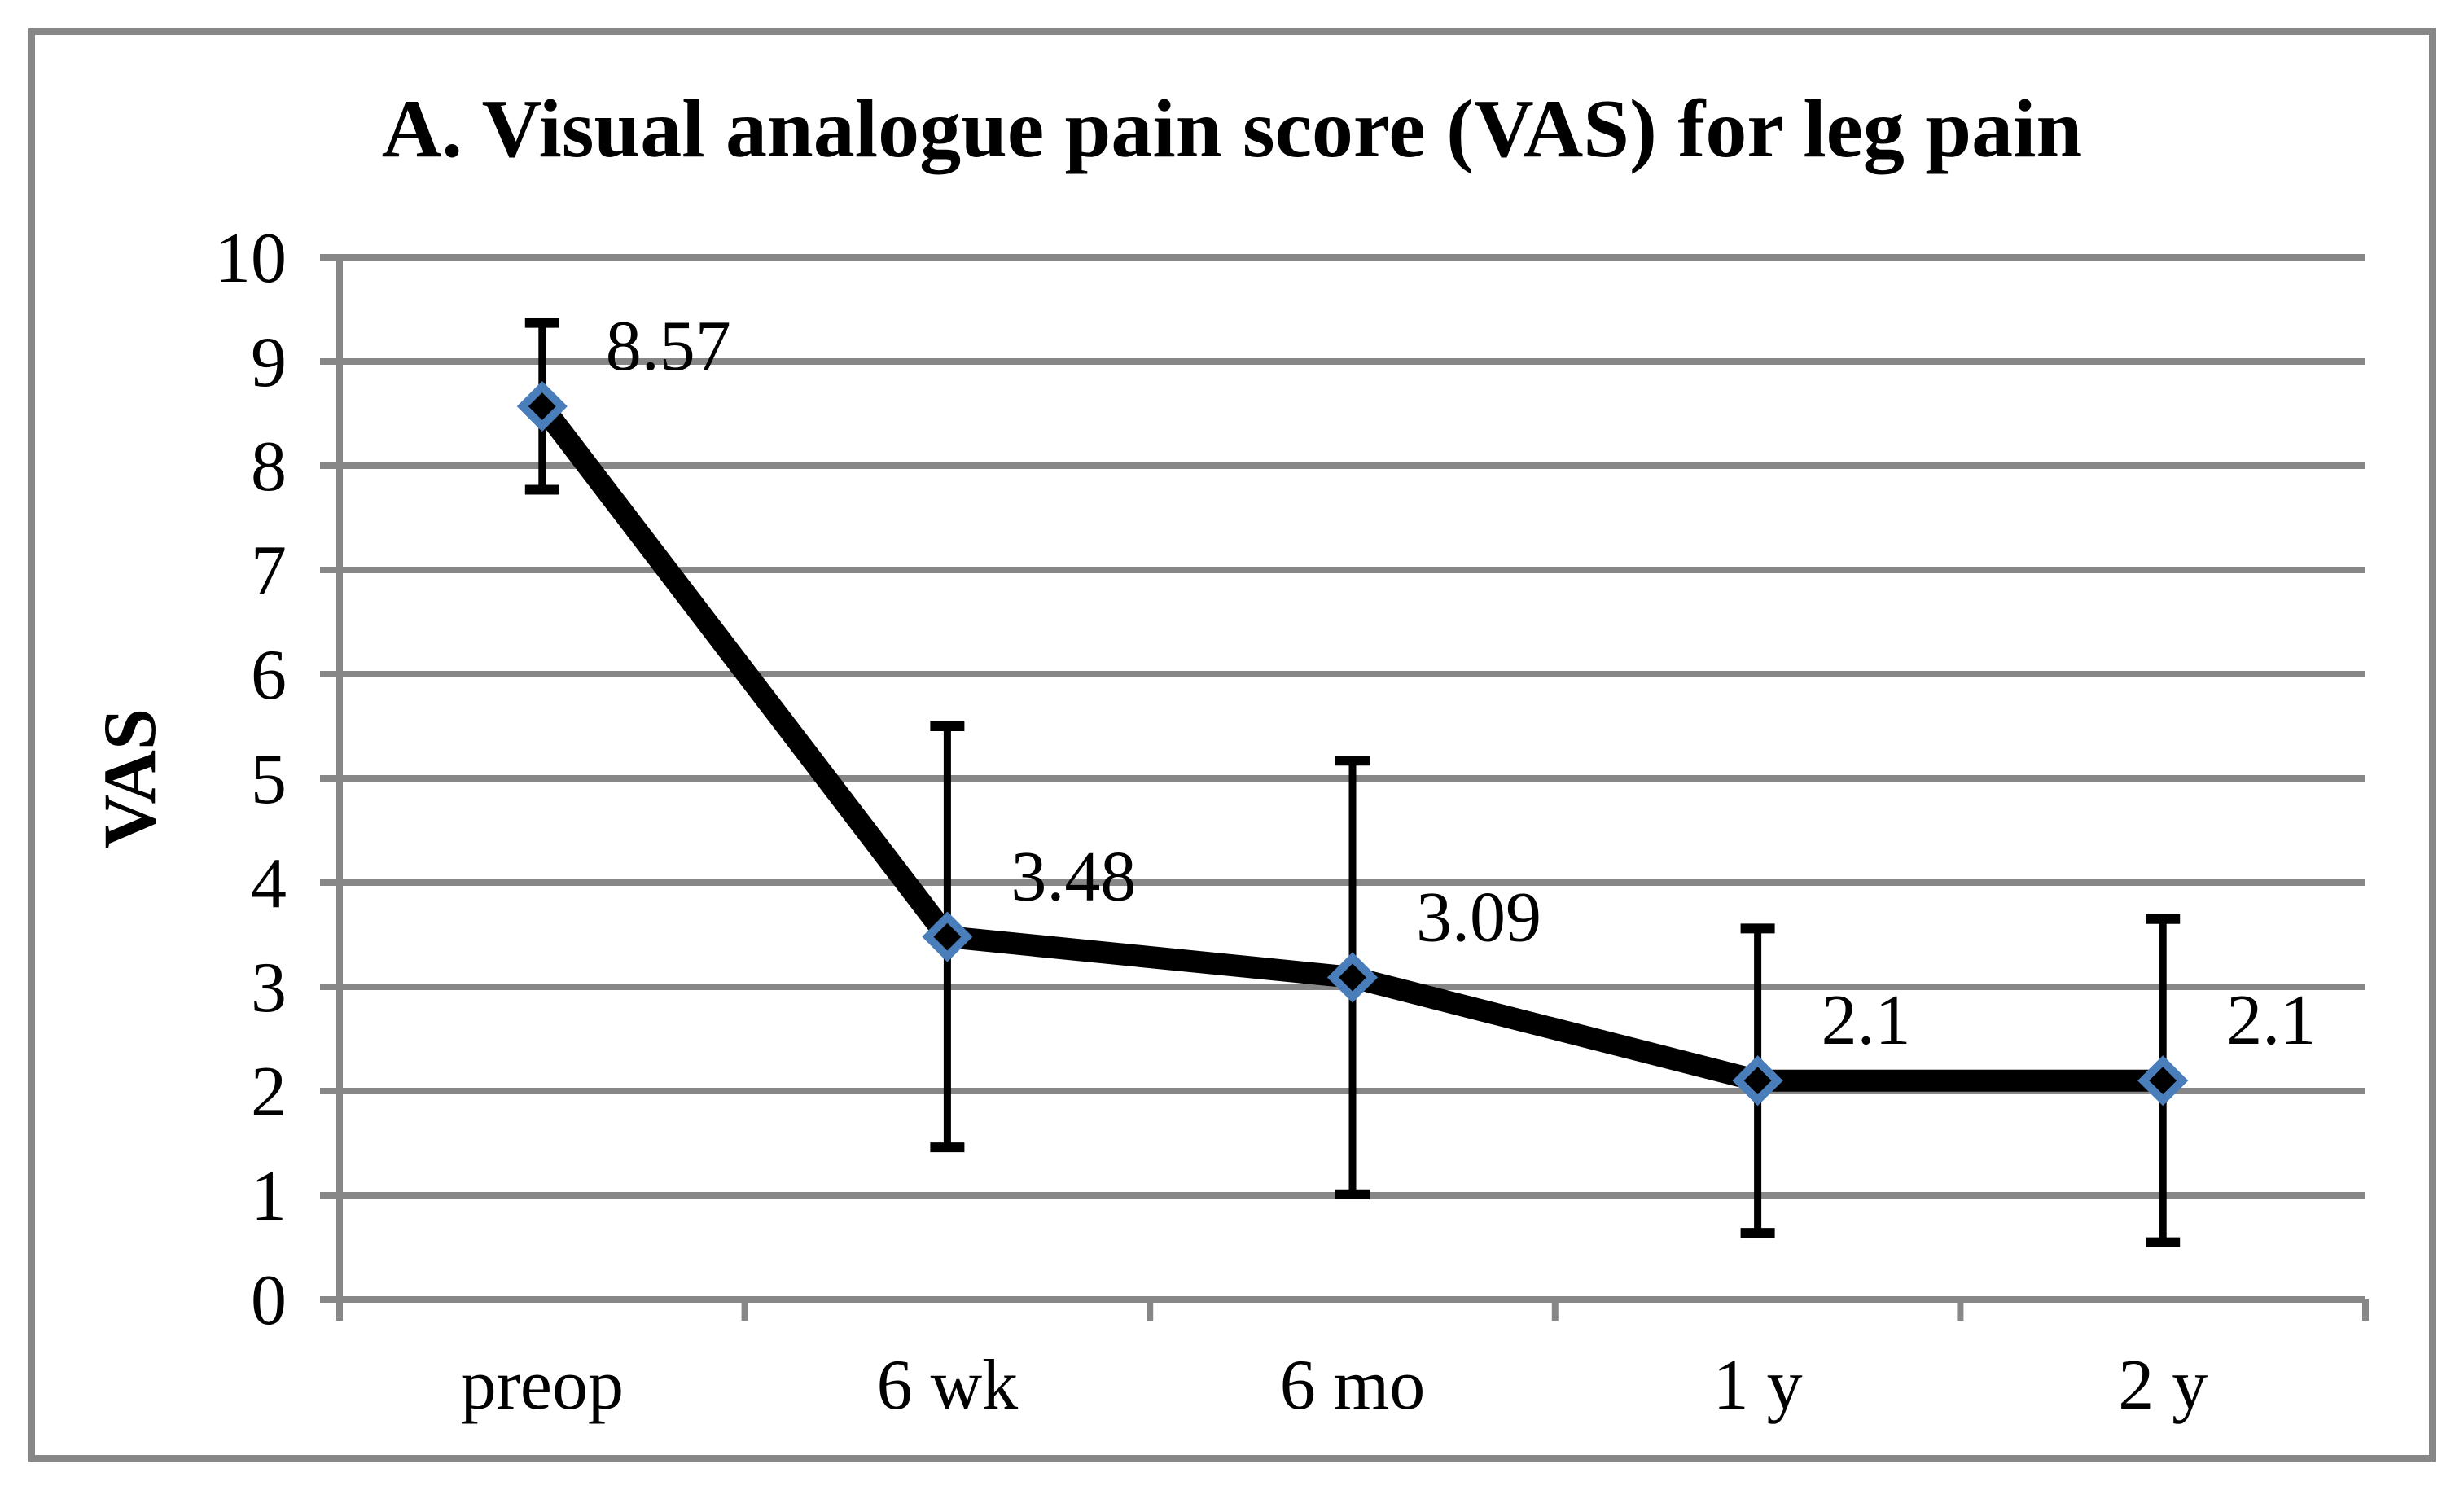  I want to click on x-category-label: 6 wk, so click(948, 1385).